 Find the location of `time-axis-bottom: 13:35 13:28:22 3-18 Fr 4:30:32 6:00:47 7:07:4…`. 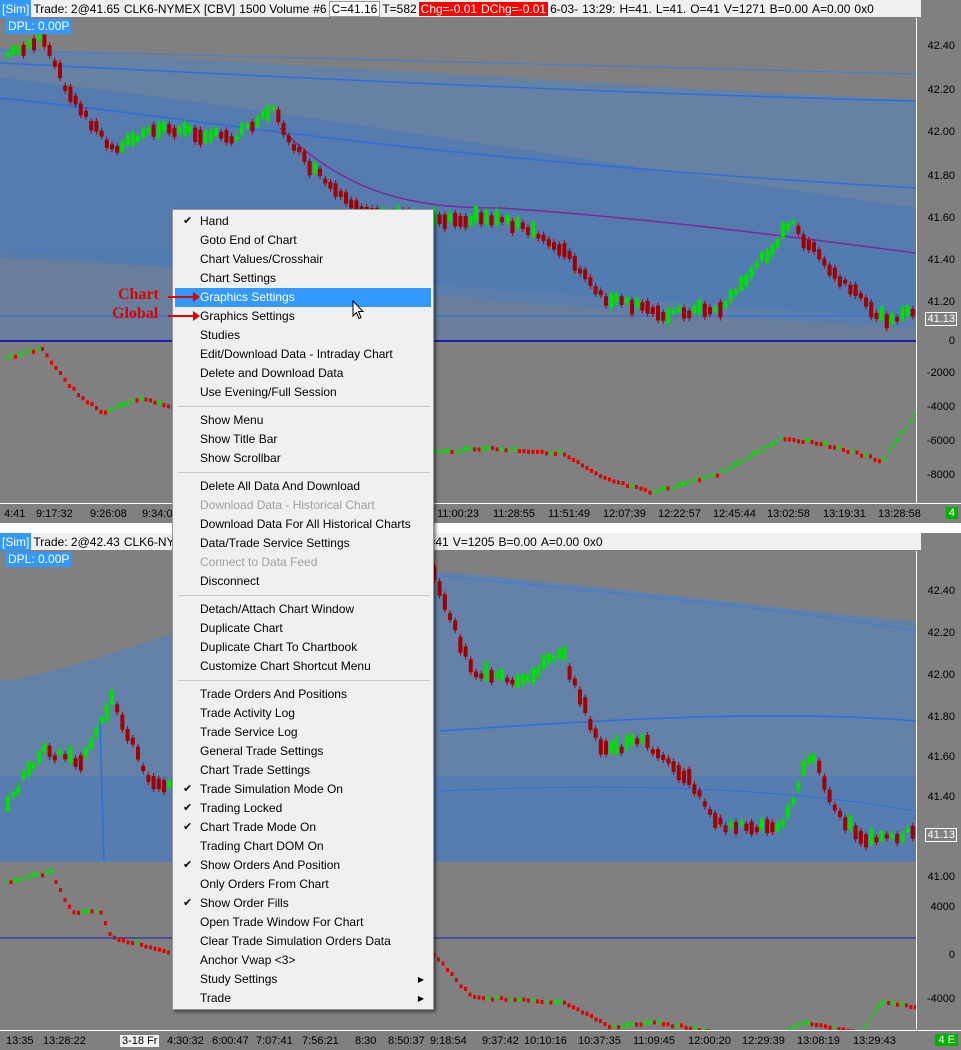

time-axis-bottom: 13:35 13:28:22 3-18 Fr 4:30:32 6:00:47 7:07:4… is located at coordinates (480, 1040).